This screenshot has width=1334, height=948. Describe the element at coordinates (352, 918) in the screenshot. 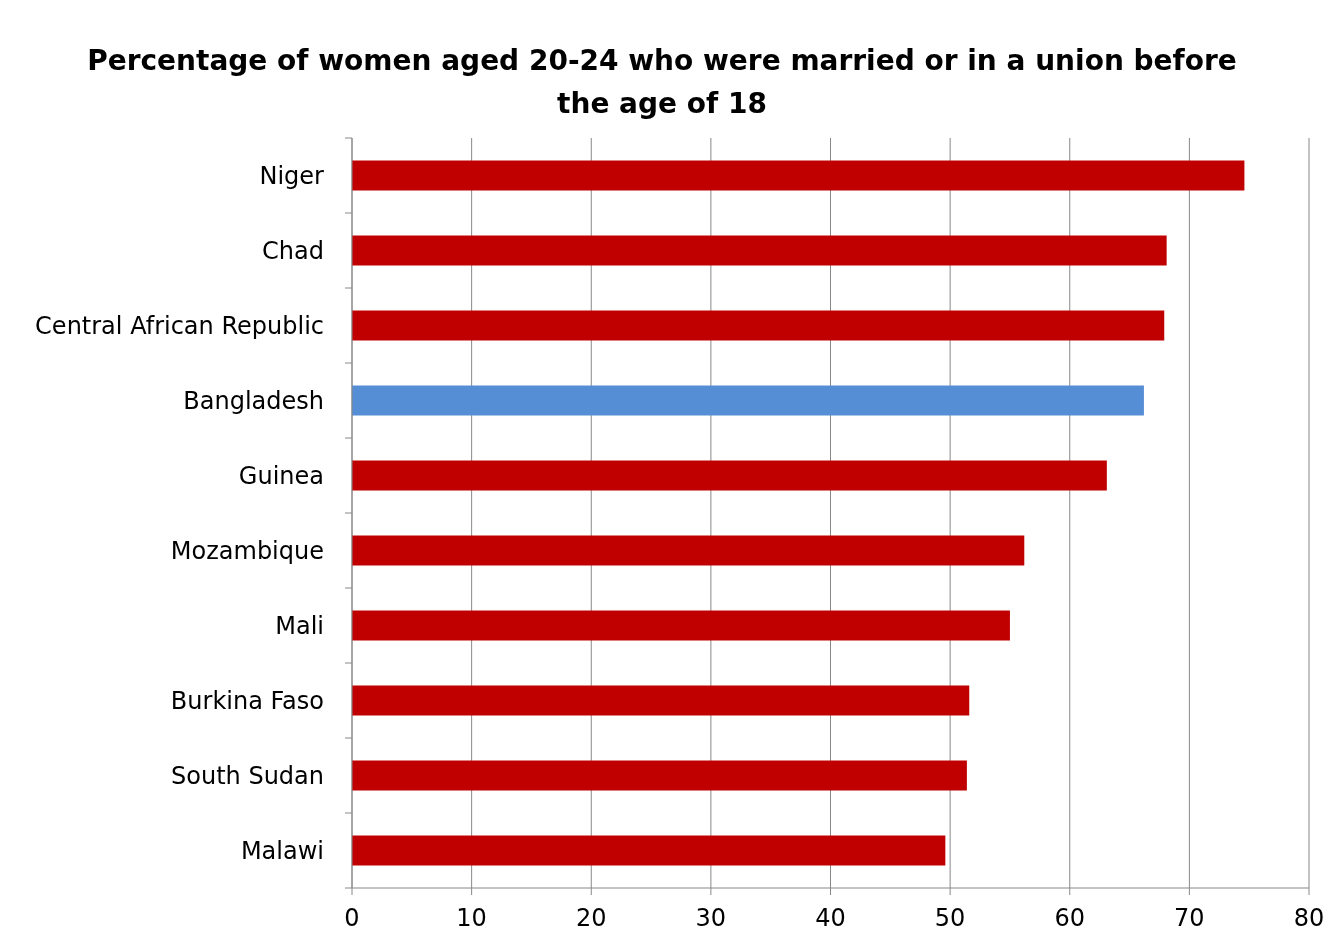

I see `x-tick-label: 0` at that location.